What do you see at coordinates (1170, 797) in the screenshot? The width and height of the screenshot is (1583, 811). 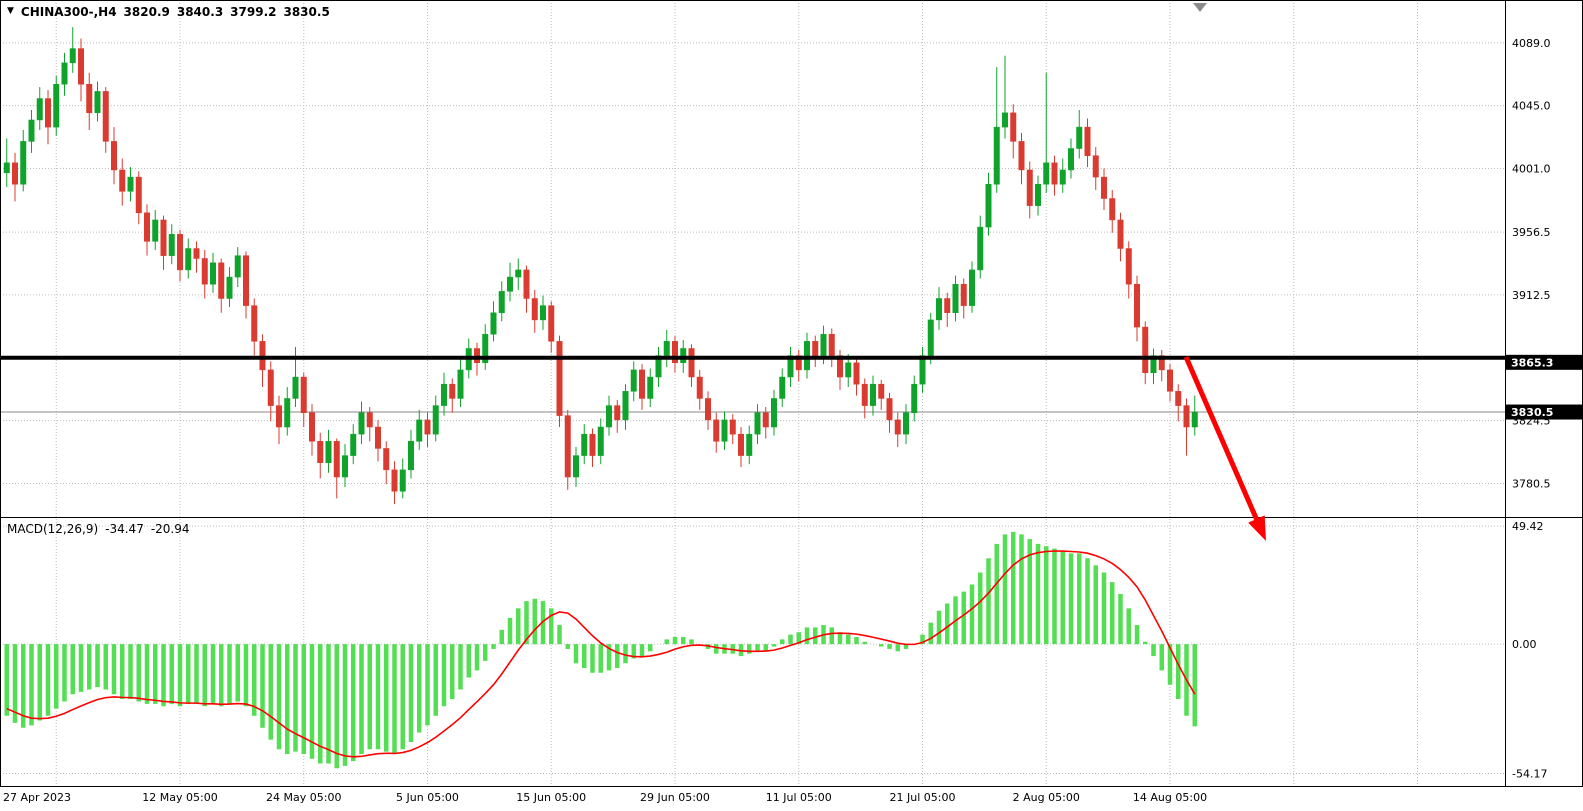 I see `svg-text: 14 Aug 05:00` at bounding box center [1170, 797].